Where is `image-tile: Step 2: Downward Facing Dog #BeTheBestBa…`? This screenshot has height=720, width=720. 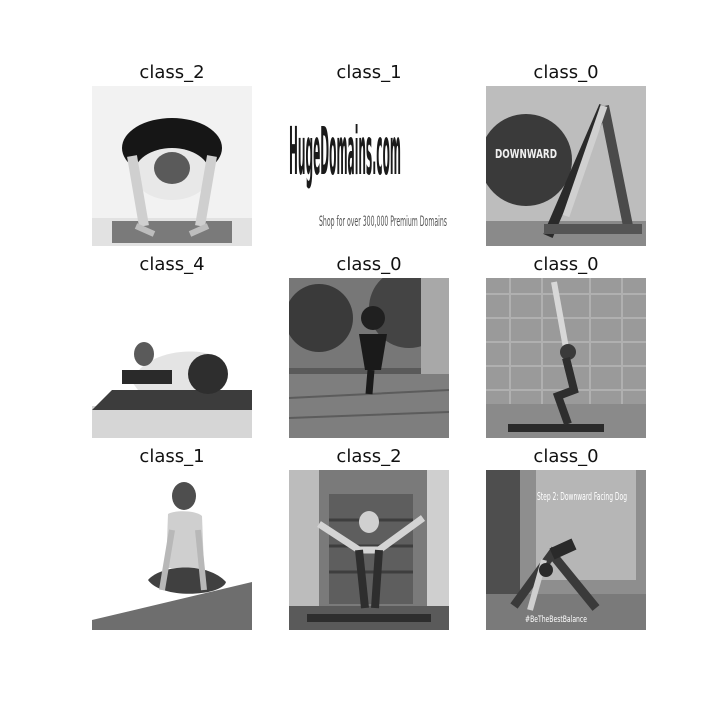 image-tile: Step 2: Downward Facing Dog #BeTheBestBa… is located at coordinates (566, 550).